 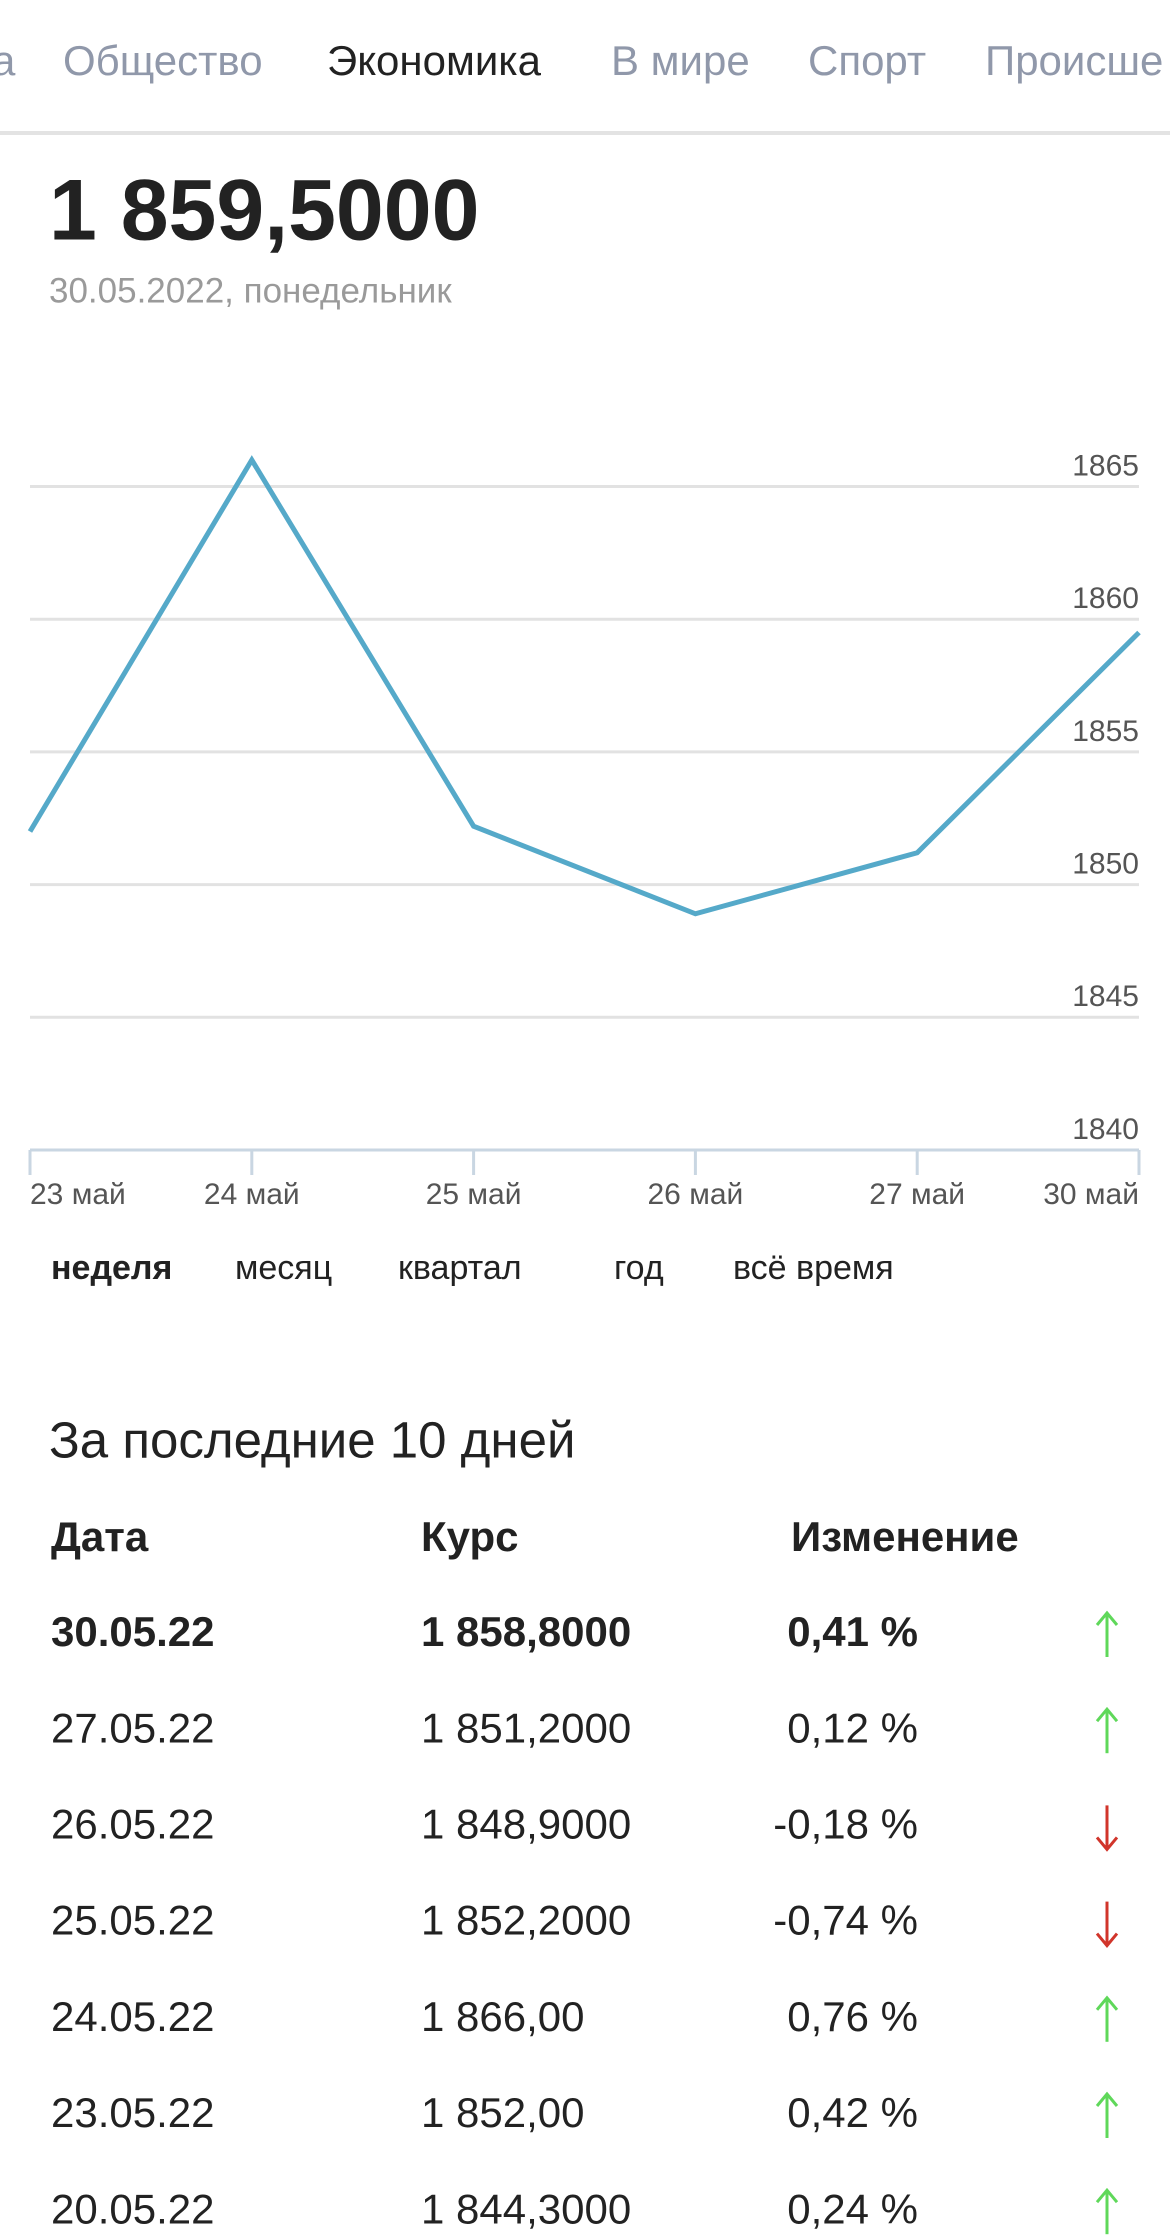 What do you see at coordinates (312, 1439) in the screenshot?
I see `table-title: За последние 10 дней` at bounding box center [312, 1439].